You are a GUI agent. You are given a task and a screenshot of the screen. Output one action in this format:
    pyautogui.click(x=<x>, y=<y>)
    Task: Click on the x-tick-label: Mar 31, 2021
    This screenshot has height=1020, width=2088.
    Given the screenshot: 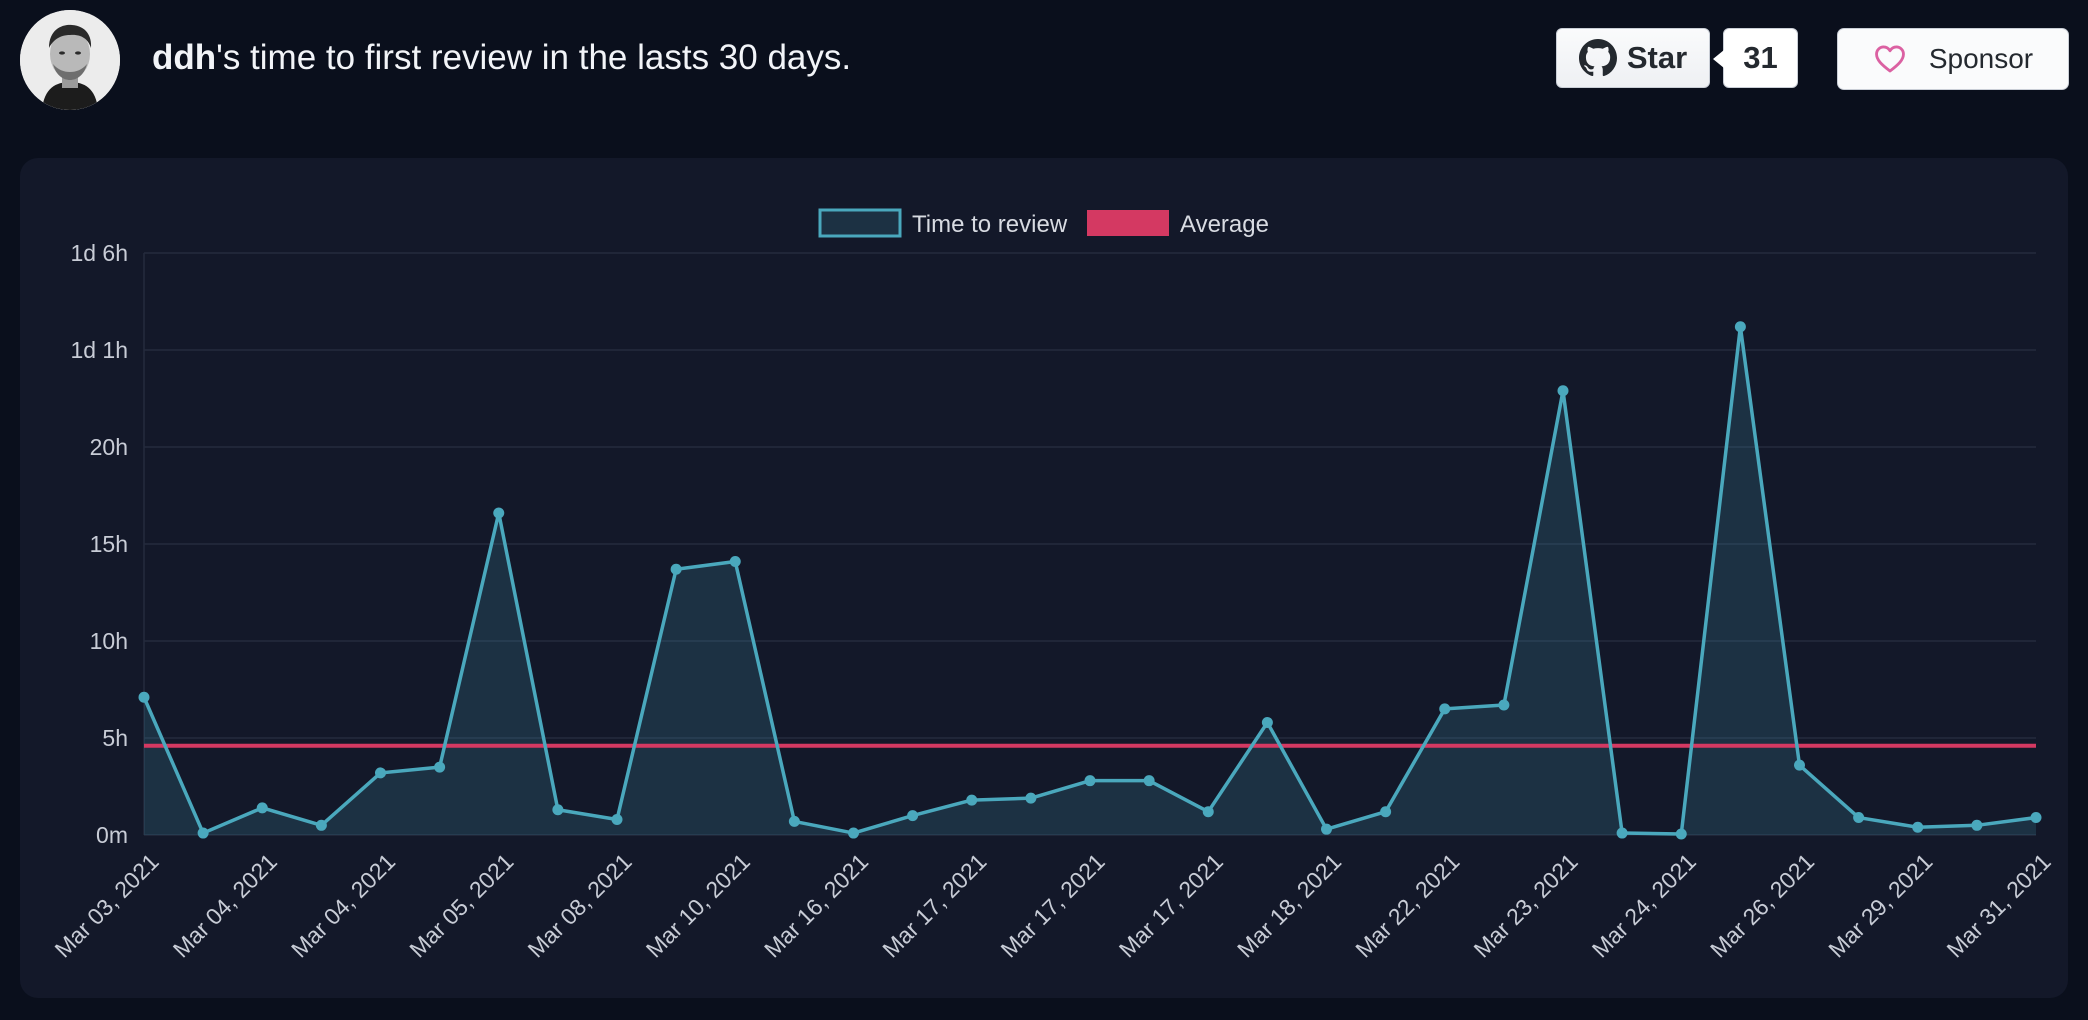 What is the action you would take?
    pyautogui.click(x=1999, y=905)
    